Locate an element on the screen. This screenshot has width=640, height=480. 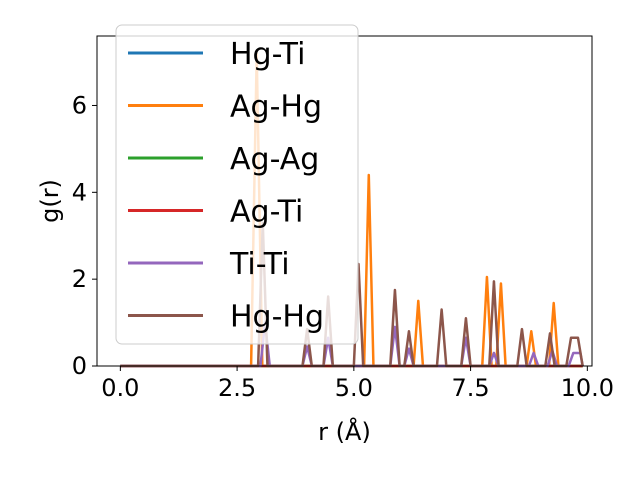
x-ticks: 0.0 2.5 5.0 7.5 10.0 is located at coordinates (357, 384).